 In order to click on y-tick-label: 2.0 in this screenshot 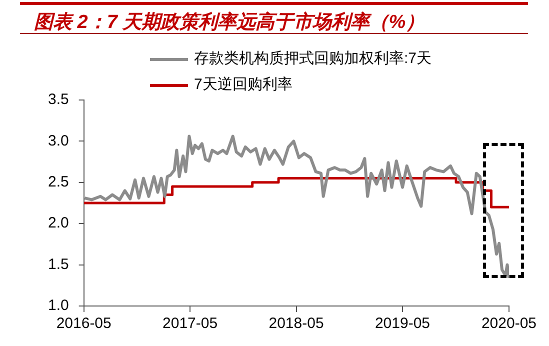, I will do `click(58, 223)`.